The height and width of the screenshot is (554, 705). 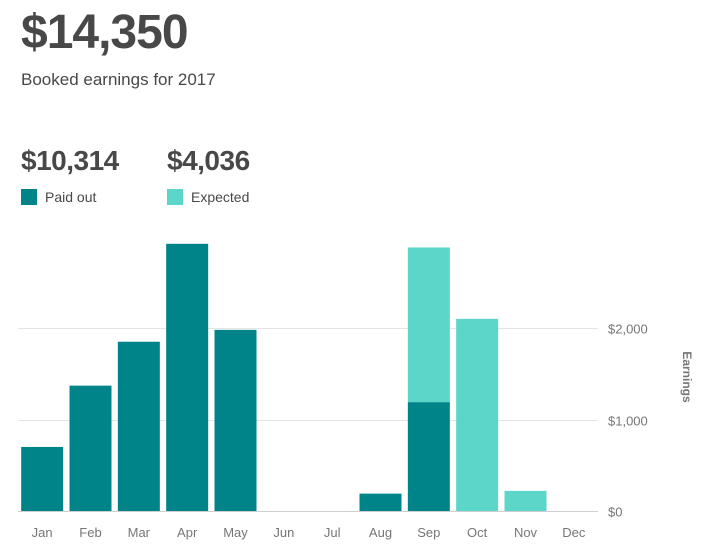 I want to click on bar-expected-nov, so click(x=525, y=500).